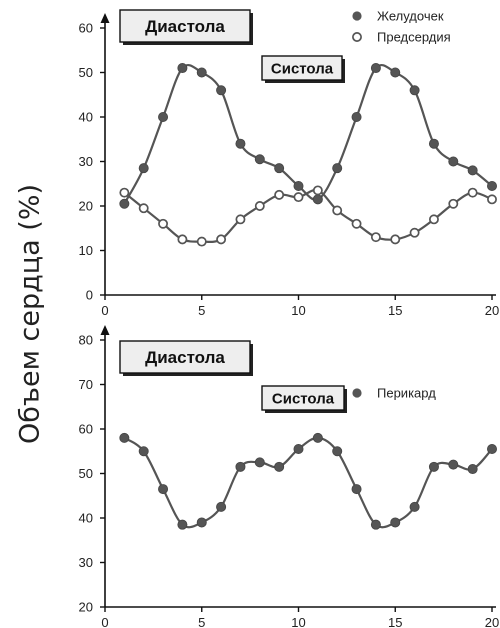 This screenshot has height=628, width=500. Describe the element at coordinates (89, 295) in the screenshot. I see `y-tick-label: 0` at that location.